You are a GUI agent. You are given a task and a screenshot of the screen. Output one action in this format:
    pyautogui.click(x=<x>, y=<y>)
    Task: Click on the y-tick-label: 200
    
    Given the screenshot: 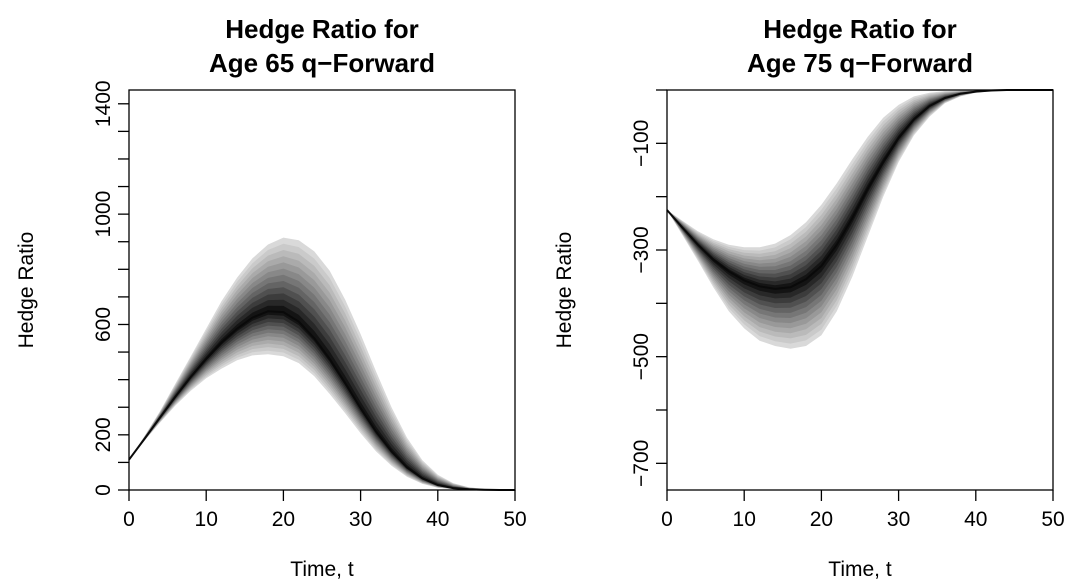 What is the action you would take?
    pyautogui.click(x=103, y=434)
    